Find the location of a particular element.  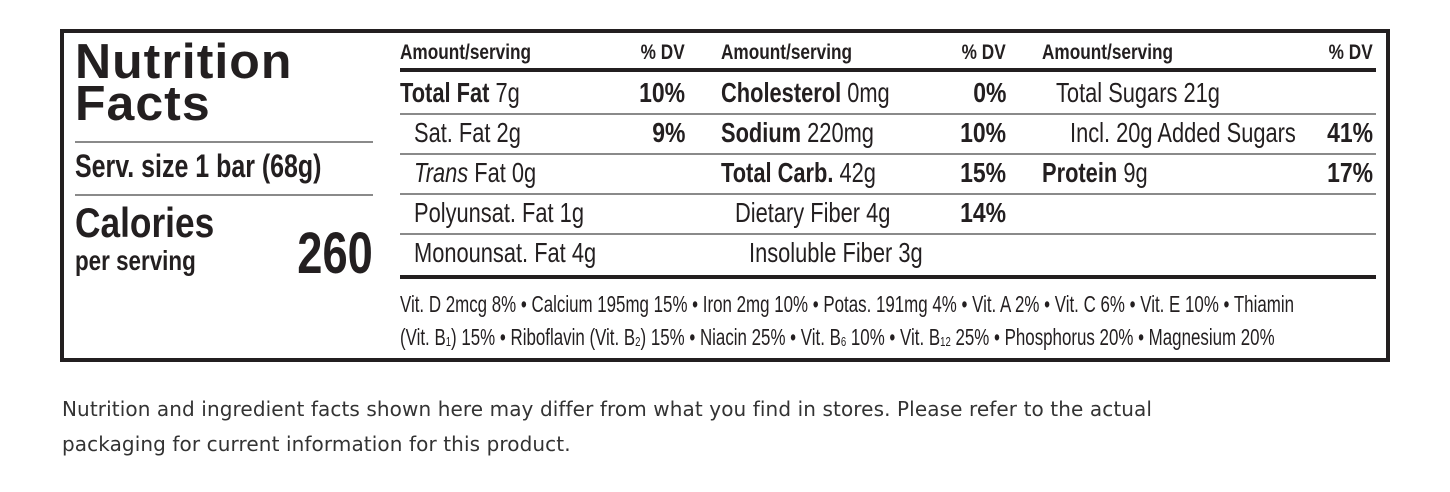

nutrient-amount: 1g is located at coordinates (571, 212).